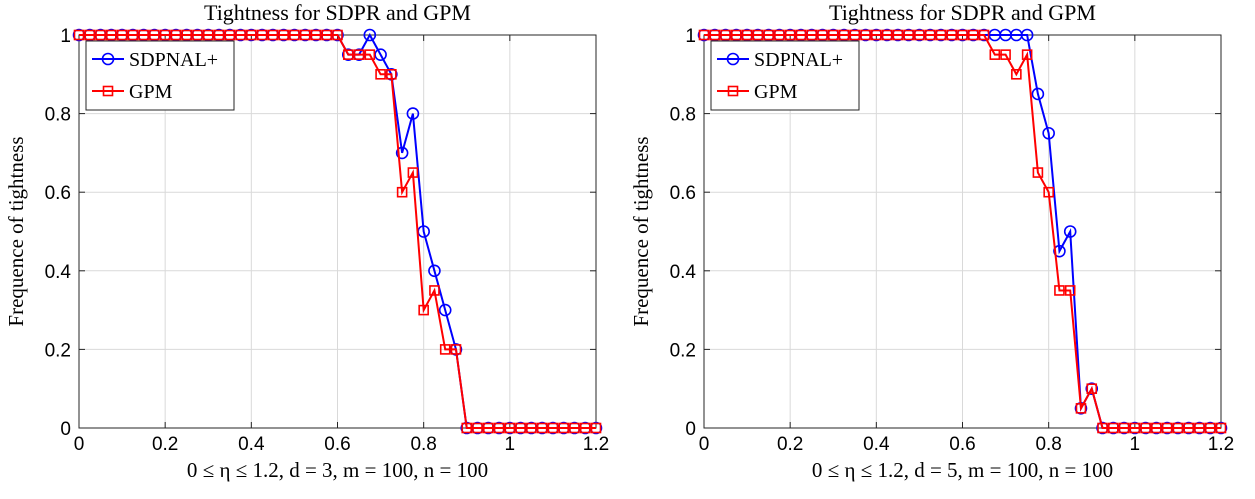 The height and width of the screenshot is (499, 1255). What do you see at coordinates (690, 429) in the screenshot?
I see `y-tick-label: 0` at bounding box center [690, 429].